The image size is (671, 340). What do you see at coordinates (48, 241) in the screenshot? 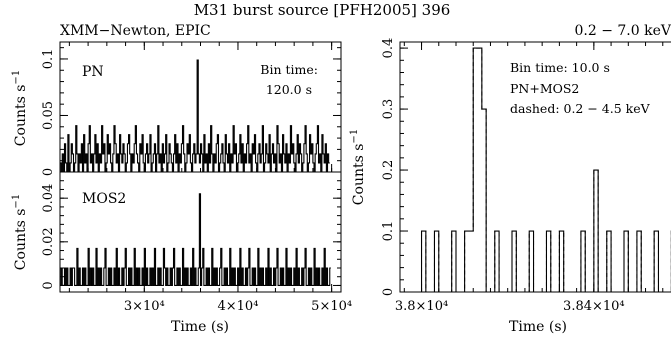
I see `y-tick-label: 0.02` at bounding box center [48, 241].